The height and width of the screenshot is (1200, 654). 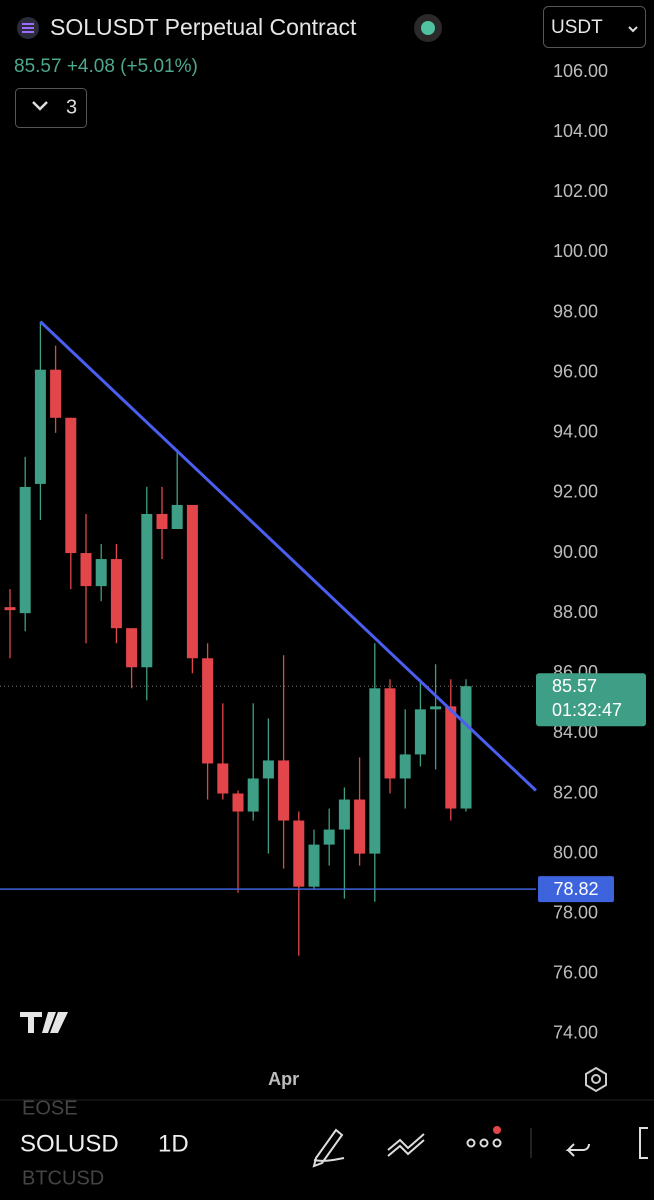 I want to click on y-tick-label: 102.00, so click(x=580, y=191).